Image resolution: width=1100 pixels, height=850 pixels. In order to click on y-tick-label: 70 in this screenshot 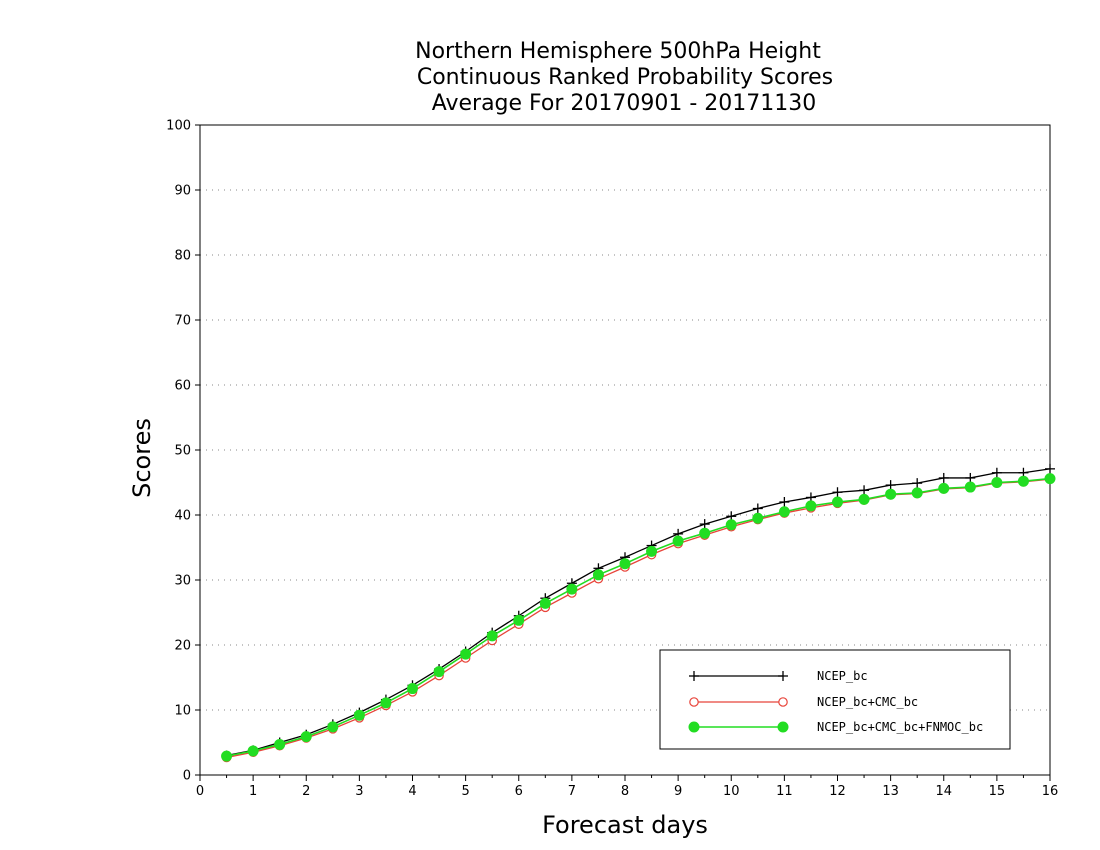, I will do `click(182, 321)`.